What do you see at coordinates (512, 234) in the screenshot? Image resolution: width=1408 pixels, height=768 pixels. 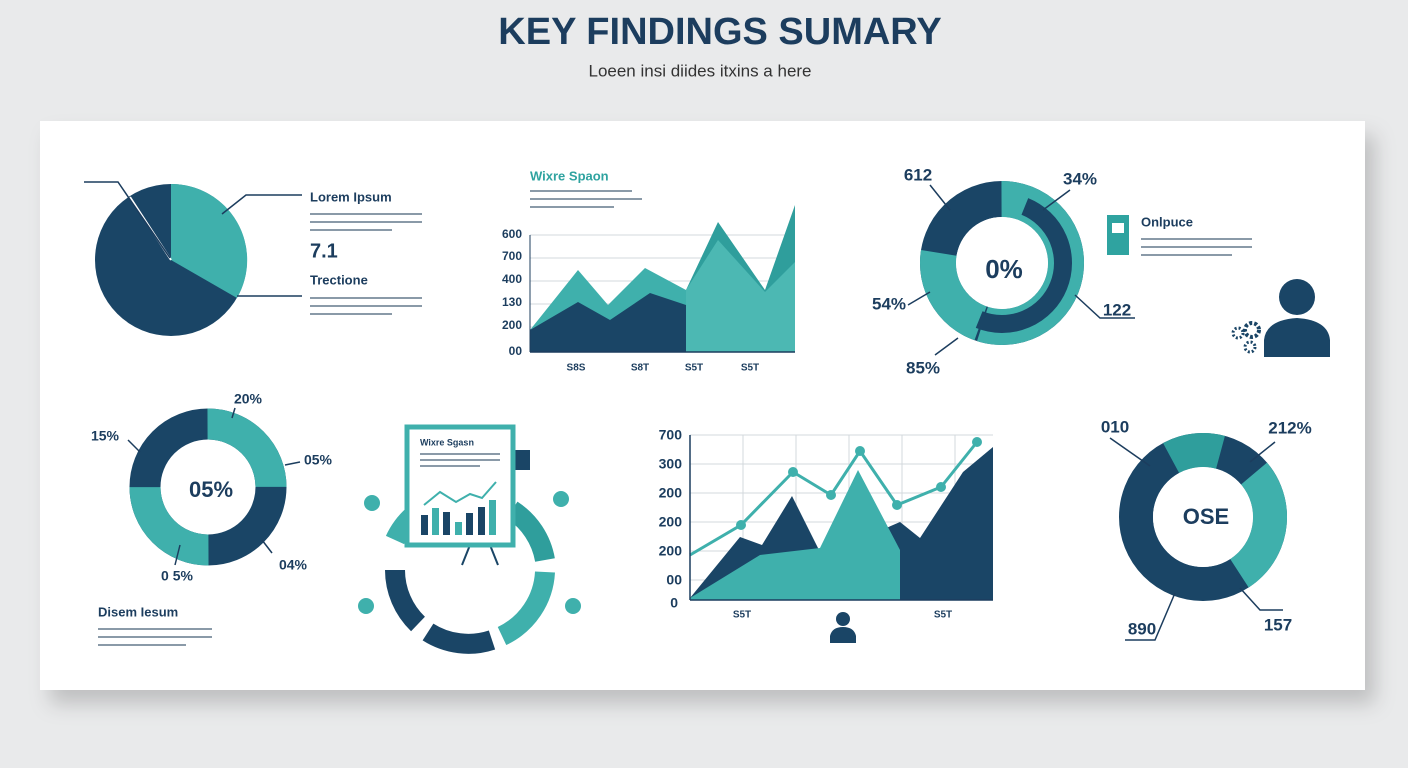 I see `y-label: 600` at bounding box center [512, 234].